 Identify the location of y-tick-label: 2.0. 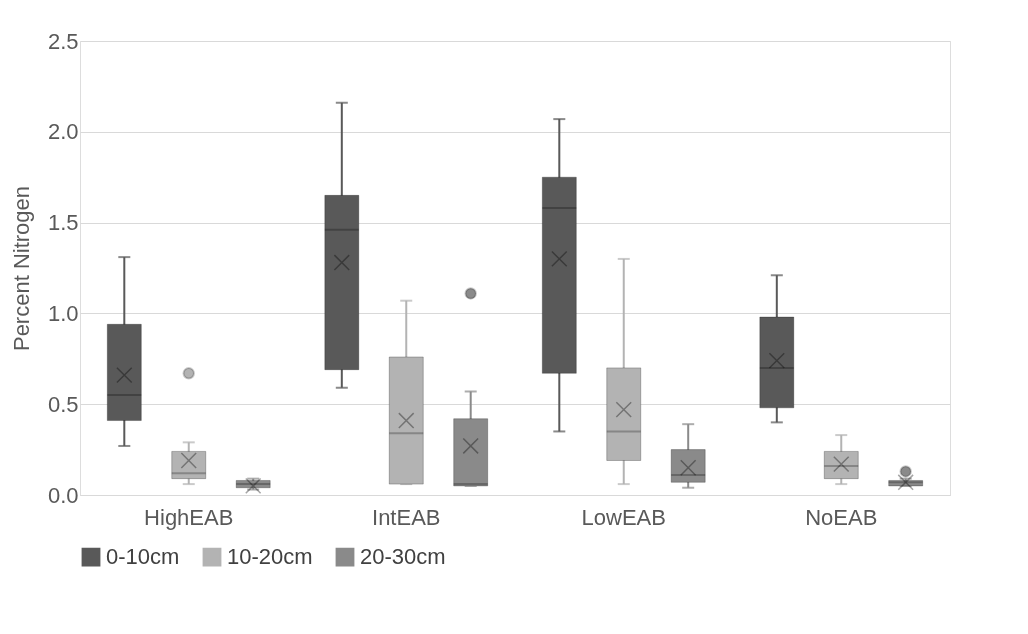
(63, 132).